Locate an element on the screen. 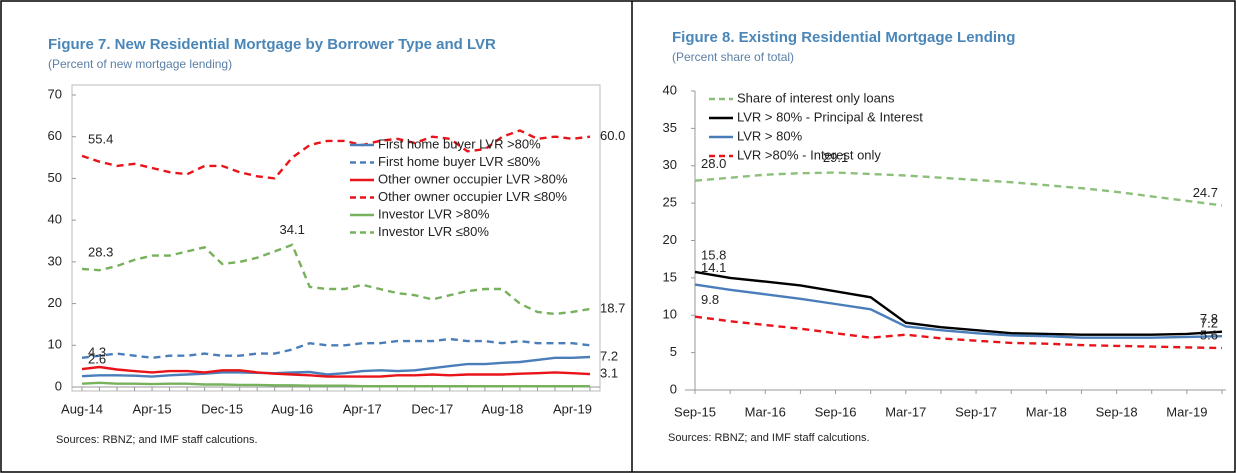 This screenshot has width=1236, height=473. legend-label: Investor LVR >80% is located at coordinates (434, 213).